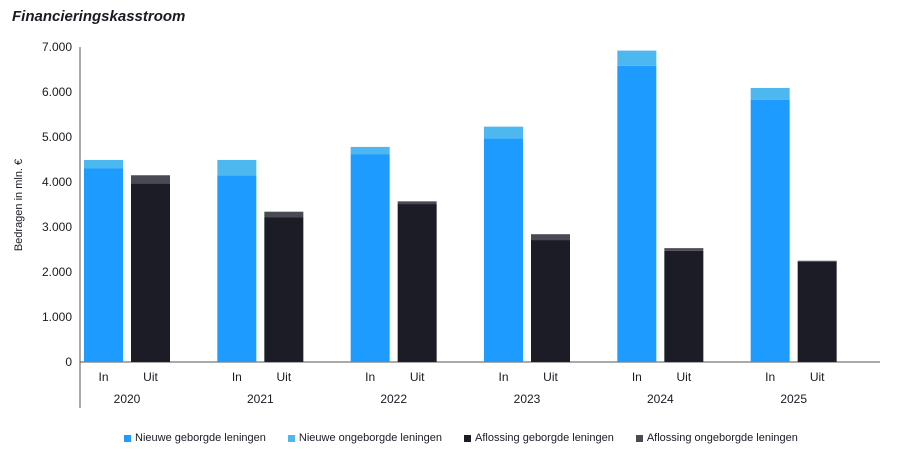  Describe the element at coordinates (127, 399) in the screenshot. I see `x-year-label: 2020` at that location.